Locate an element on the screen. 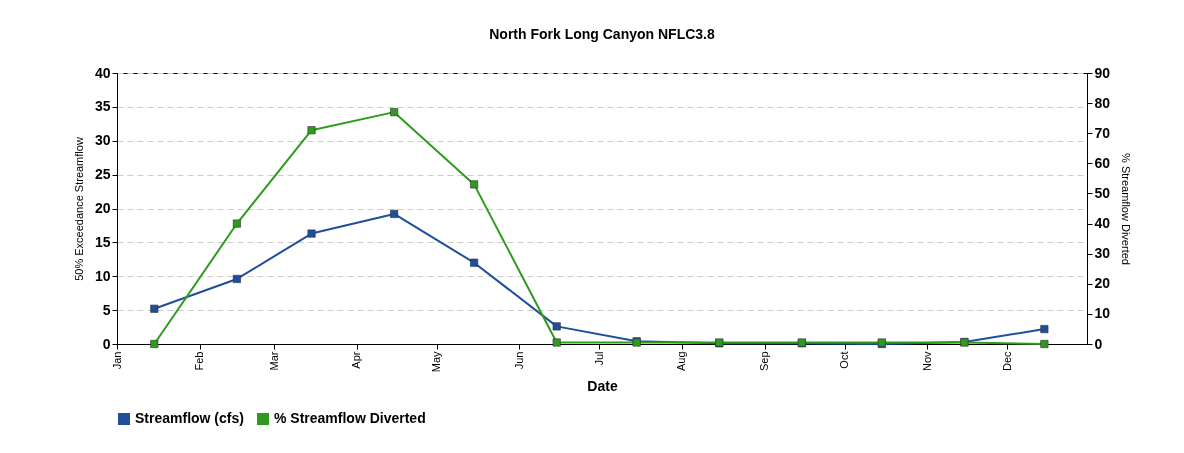  y2-tick-label: 0 is located at coordinates (1098, 343).